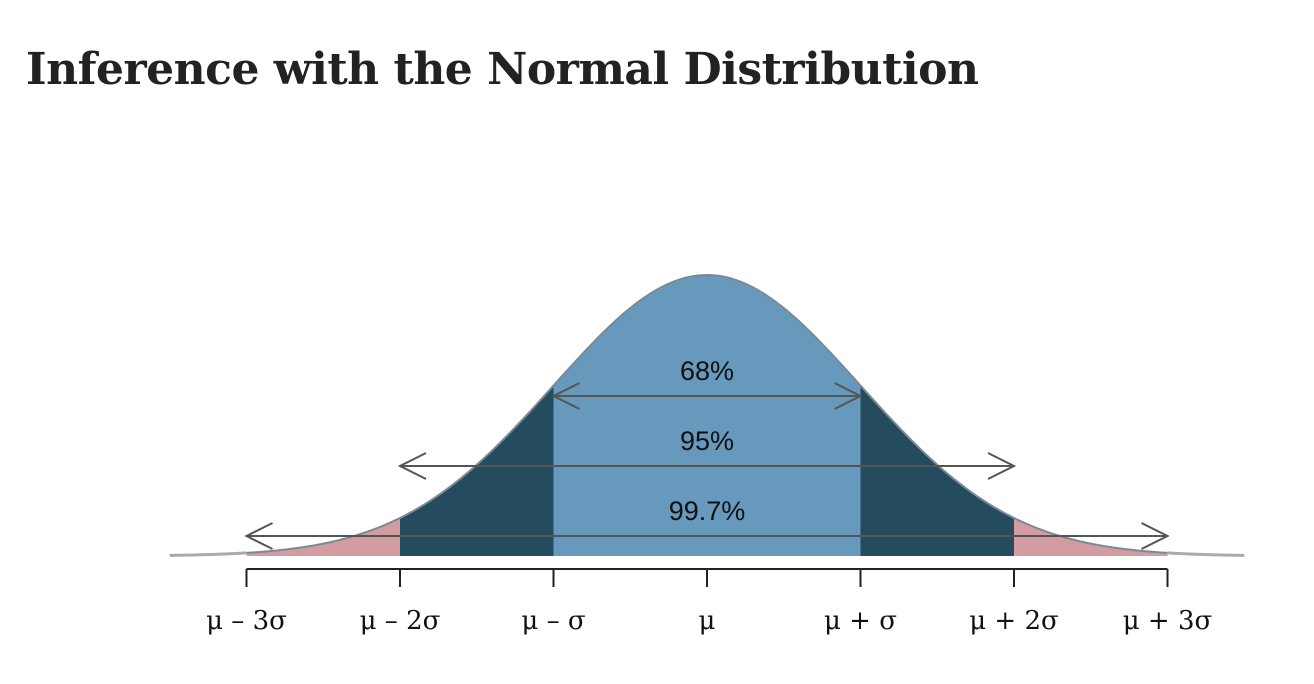 The width and height of the screenshot is (1314, 684). What do you see at coordinates (707, 441) in the screenshot?
I see `interval-label: 95%` at bounding box center [707, 441].